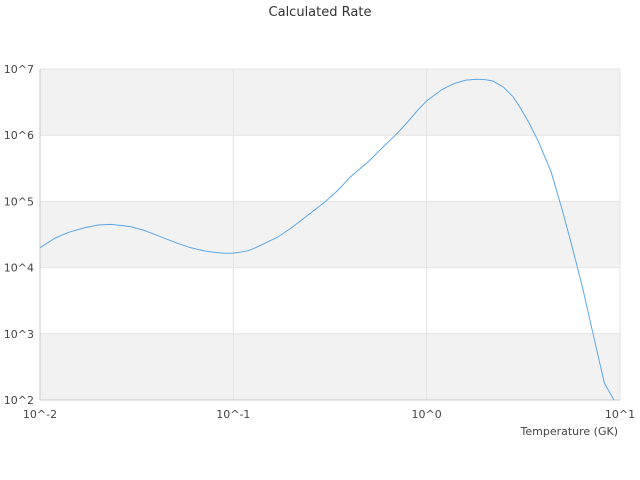 Image resolution: width=640 pixels, height=480 pixels. Describe the element at coordinates (320, 12) in the screenshot. I see `chart-title: Calculated Rate` at that location.